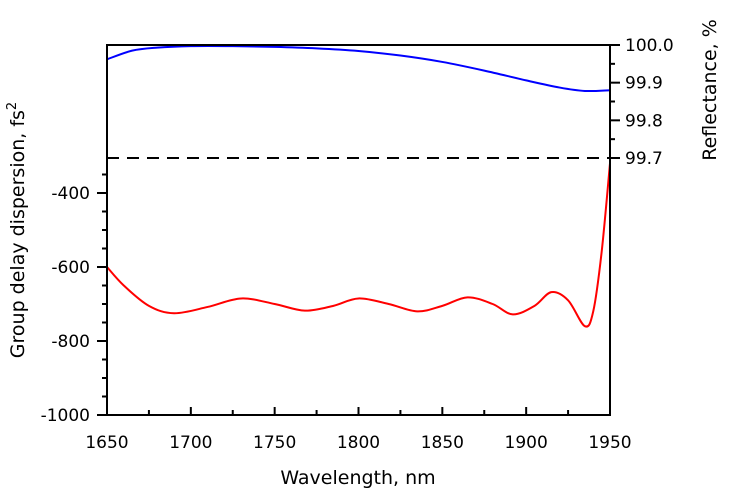 This screenshot has height=504, width=731. What do you see at coordinates (644, 84) in the screenshot?
I see `right-tick-label: 99.9` at bounding box center [644, 84].